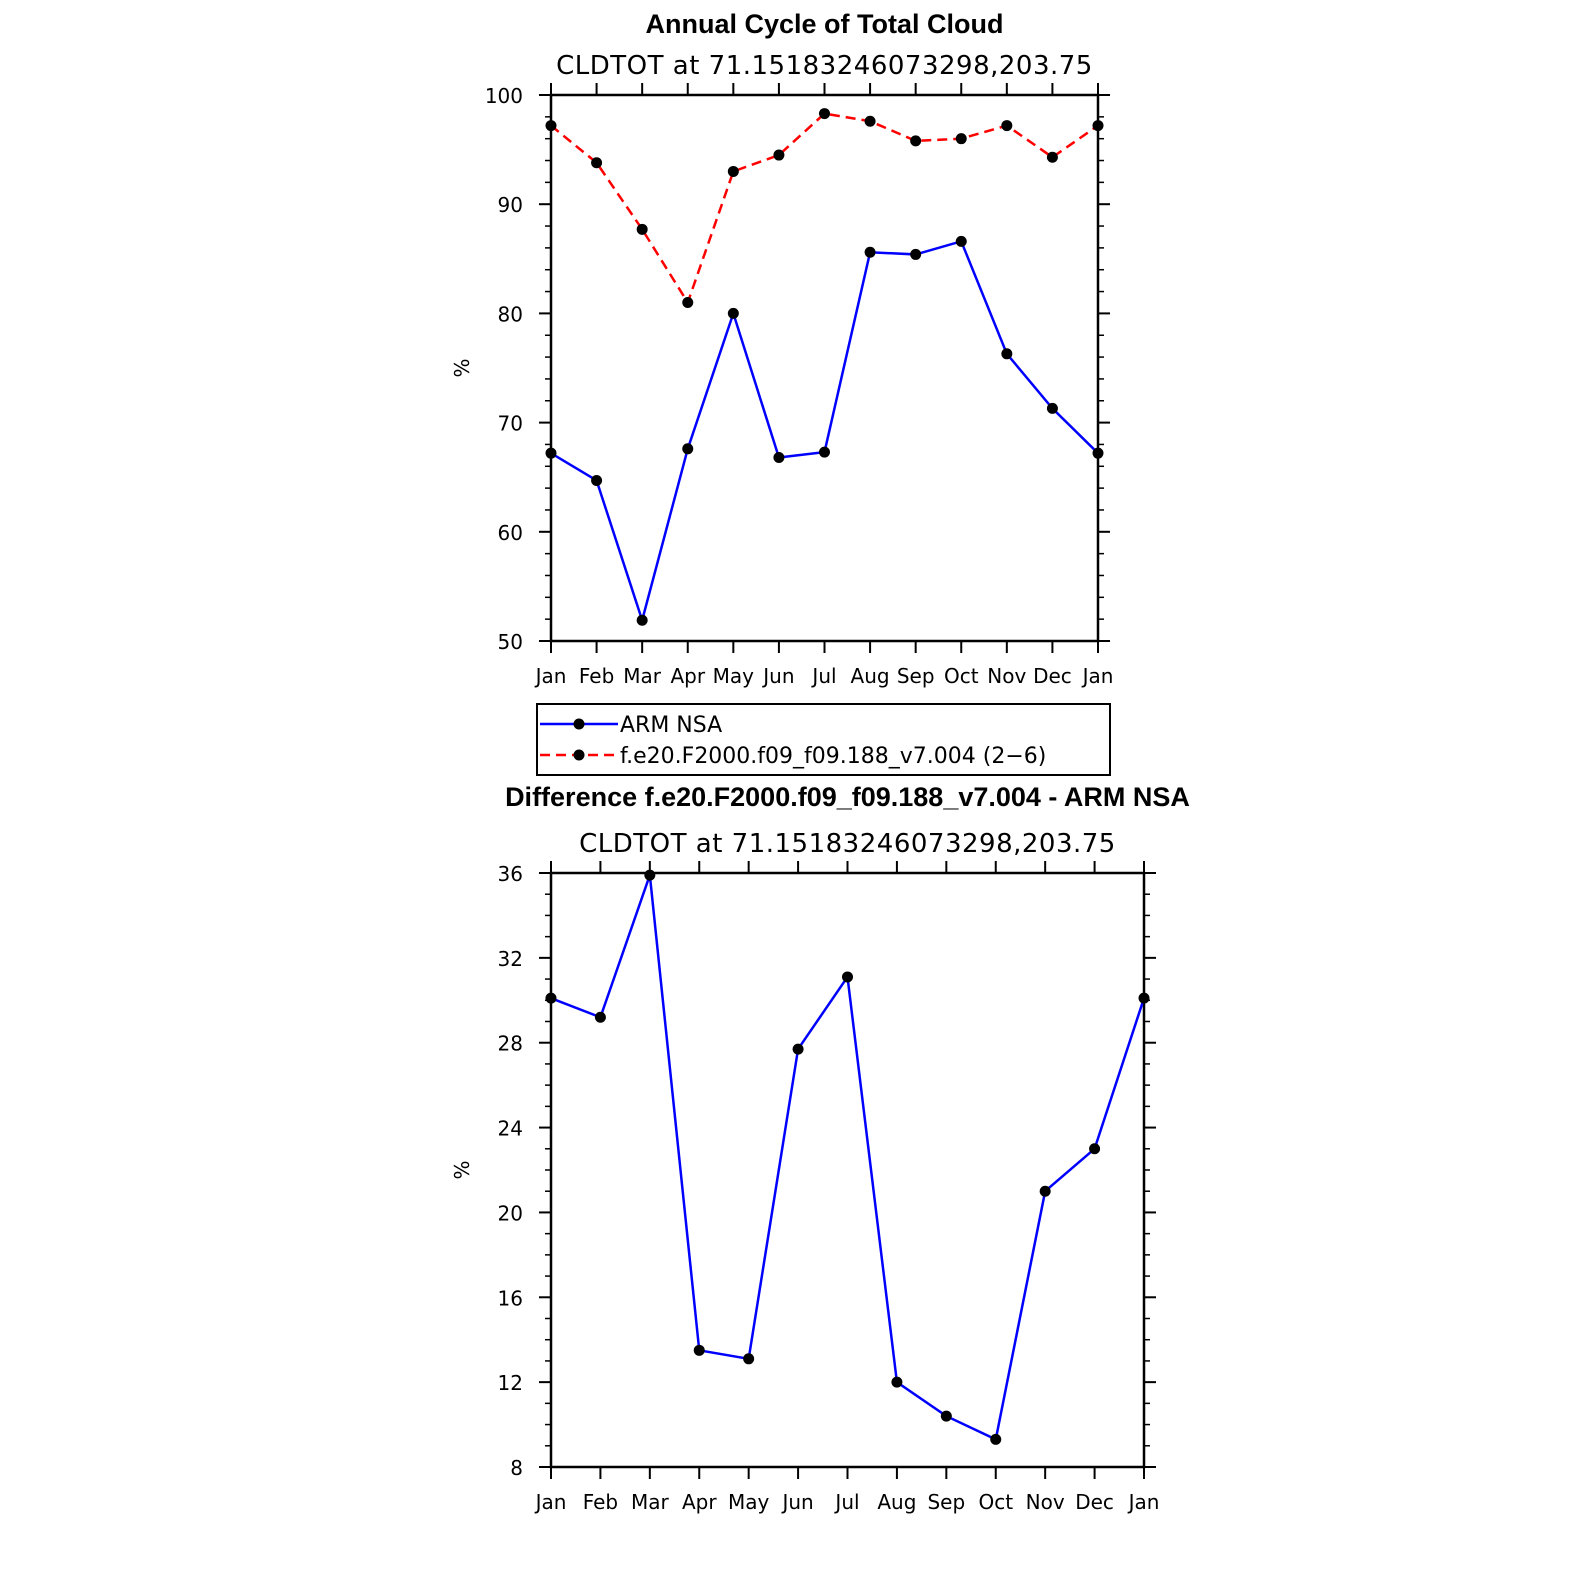 The image size is (1574, 1574). Describe the element at coordinates (510, 533) in the screenshot. I see `y-tick-label: 60` at that location.